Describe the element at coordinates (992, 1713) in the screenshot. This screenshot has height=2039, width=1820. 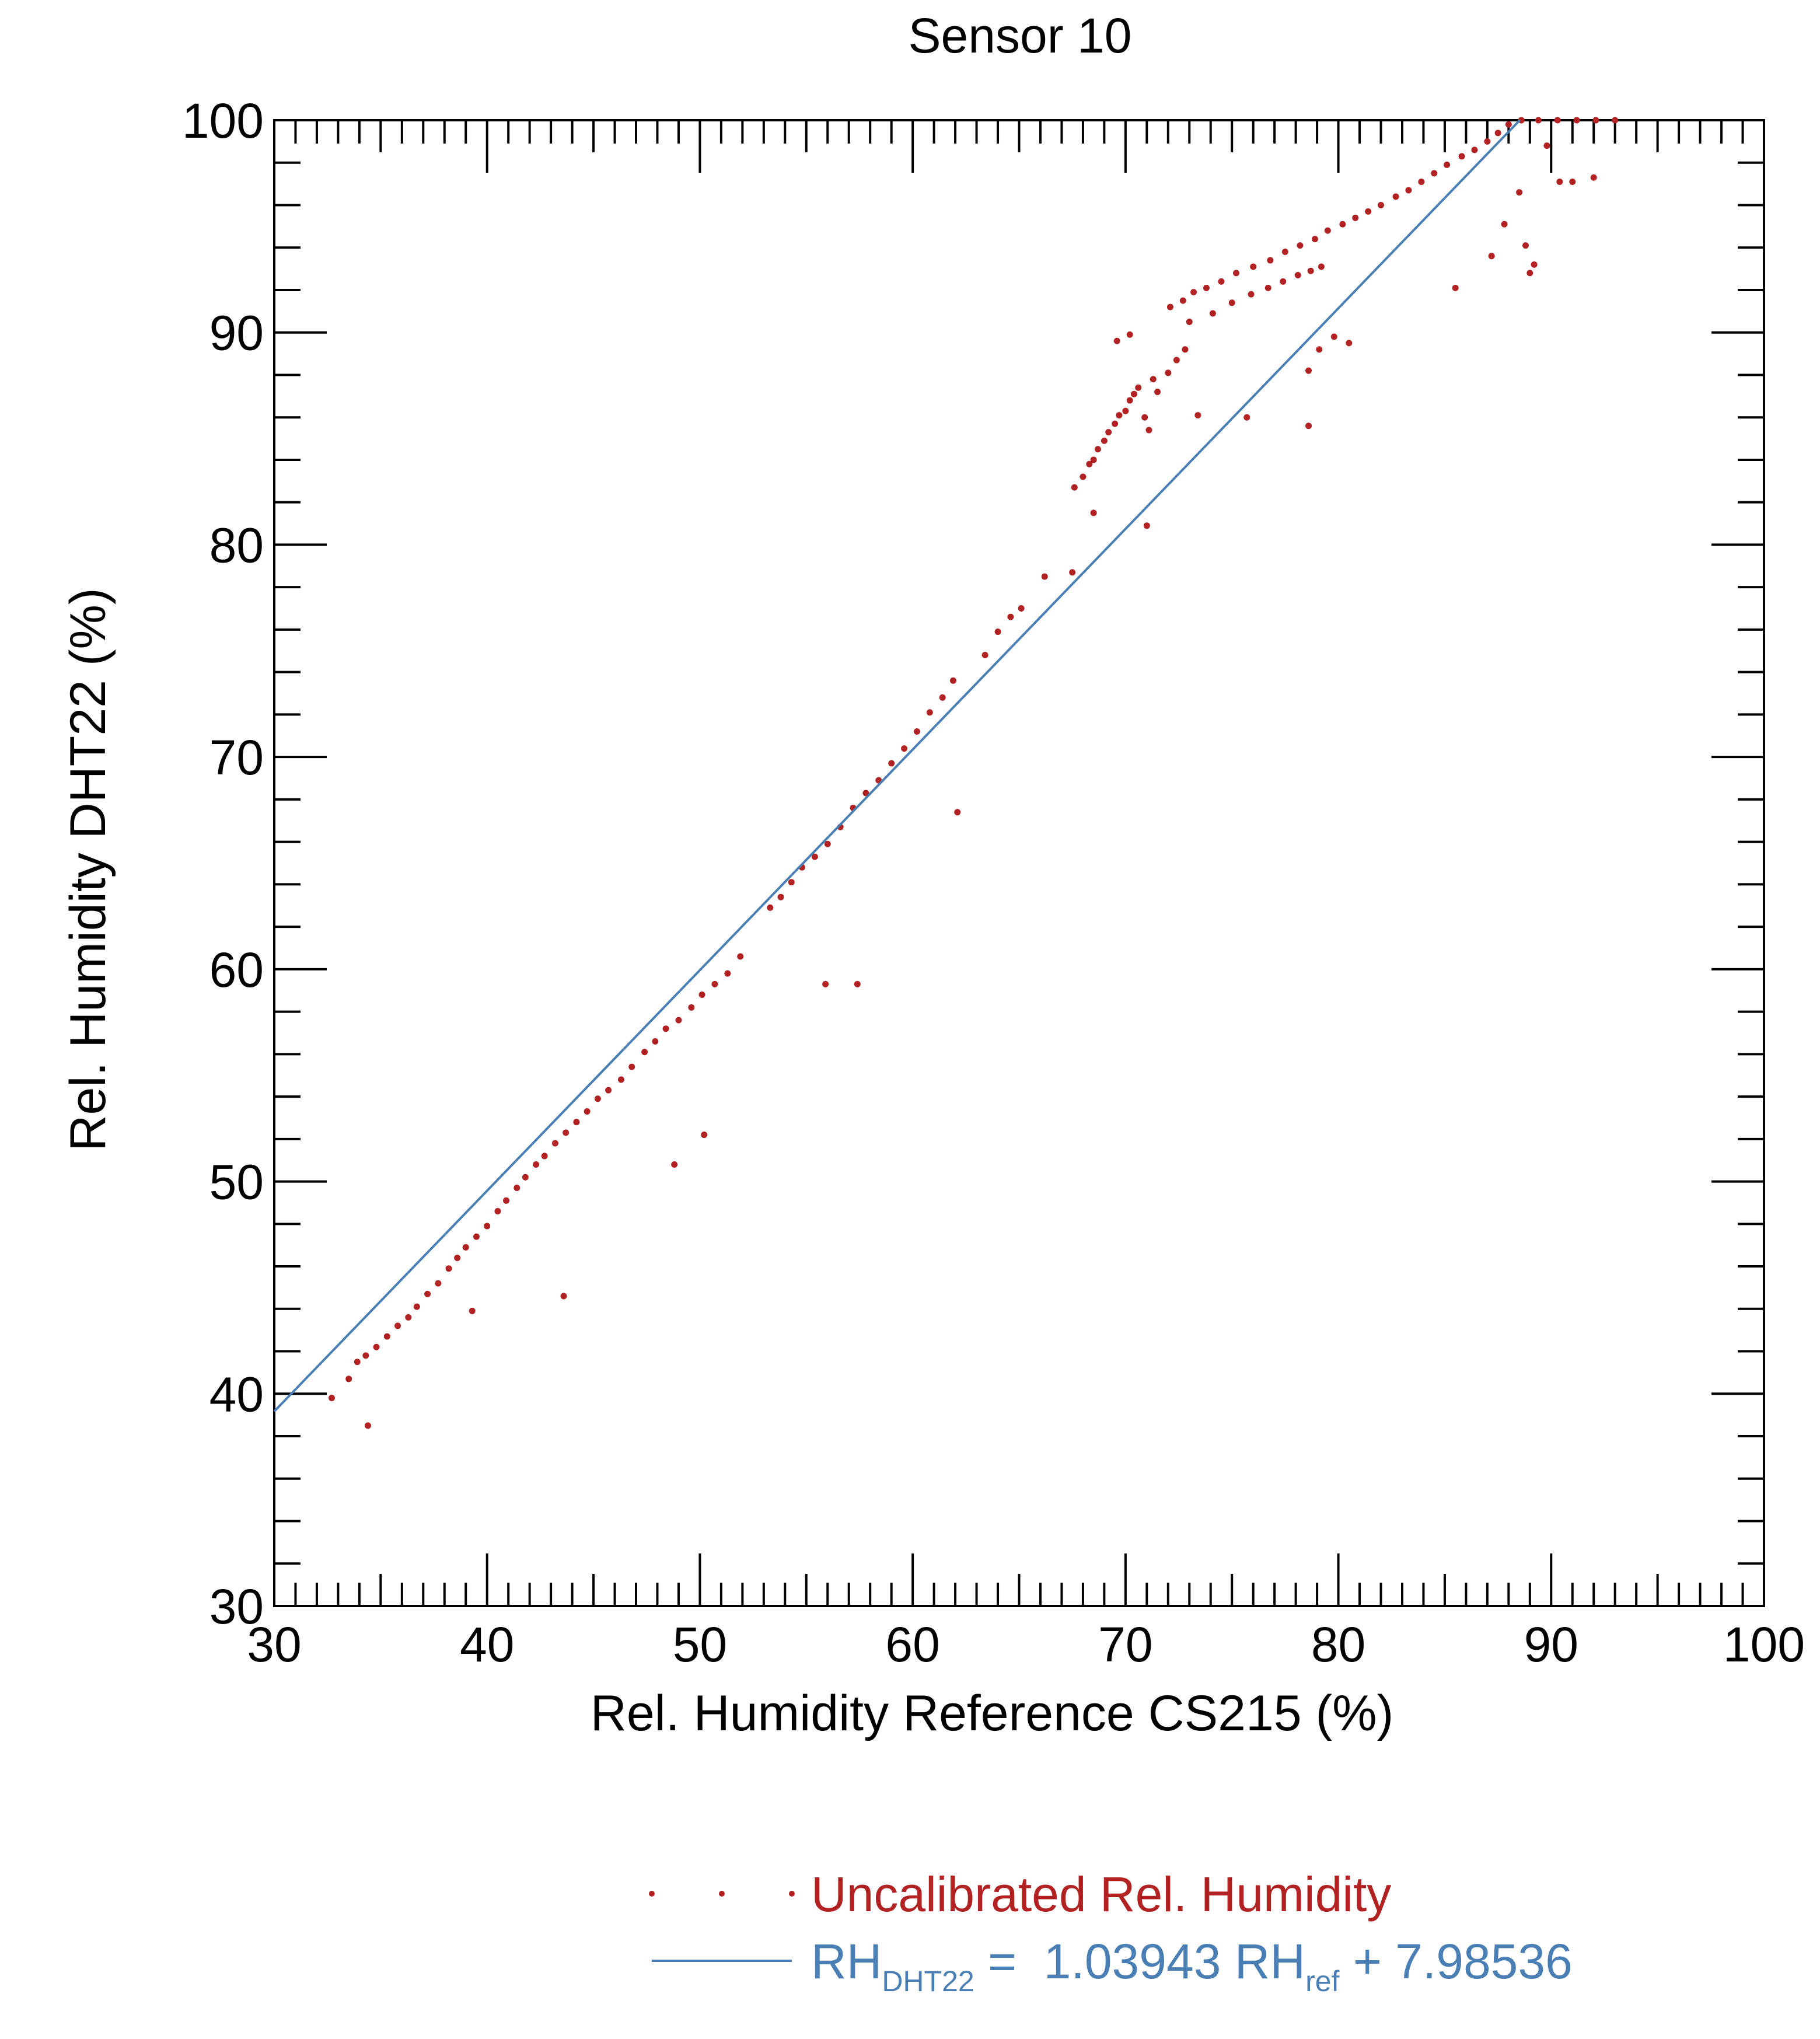
I see `x-axis-label: Rel. Humidity Reference CS215 (%)` at that location.